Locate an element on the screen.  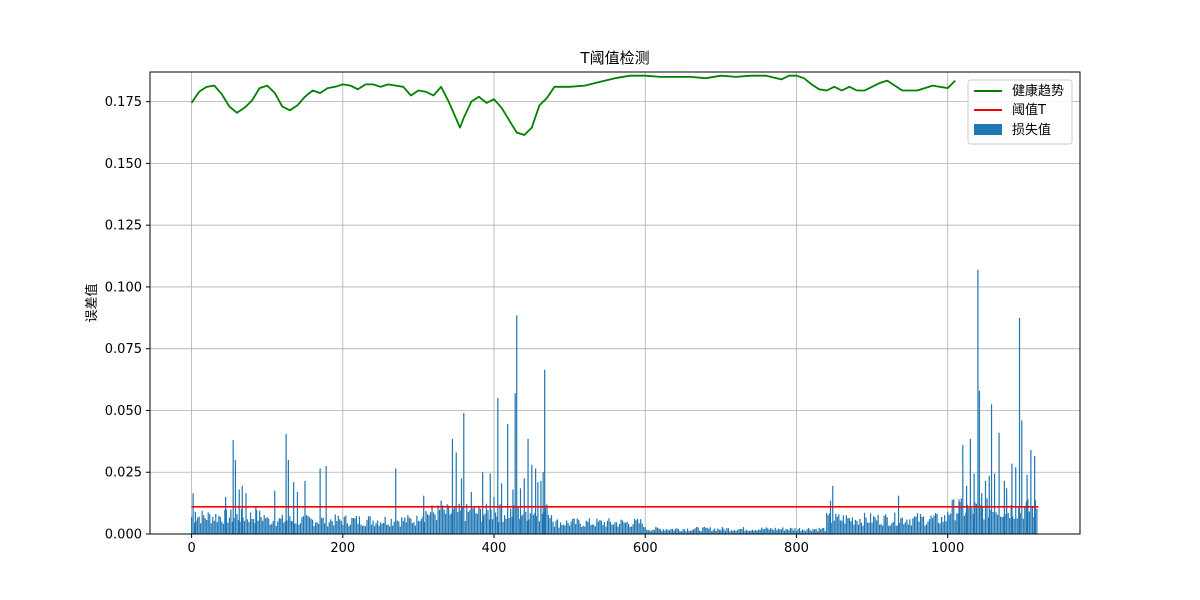
x-tick-label: 600 is located at coordinates (645, 548).